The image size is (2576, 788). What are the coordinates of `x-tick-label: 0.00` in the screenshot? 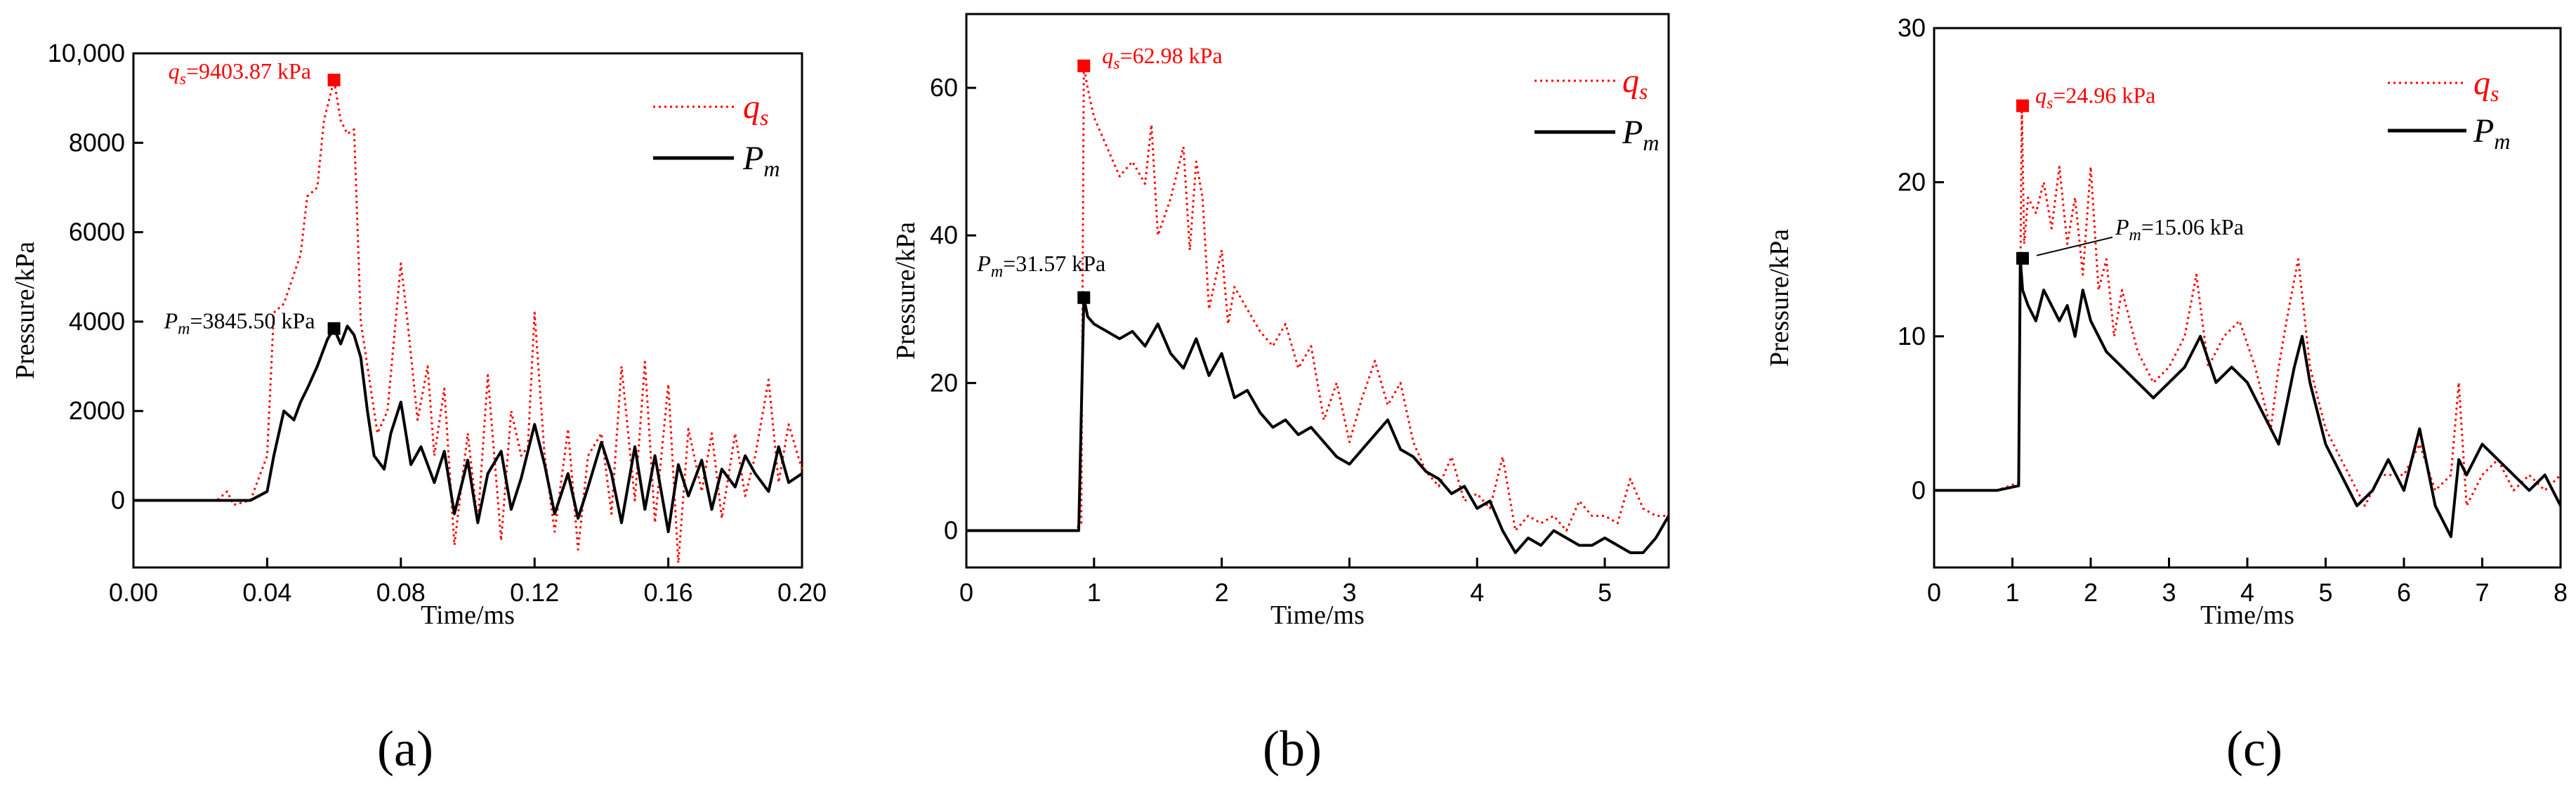 It's located at (133, 592).